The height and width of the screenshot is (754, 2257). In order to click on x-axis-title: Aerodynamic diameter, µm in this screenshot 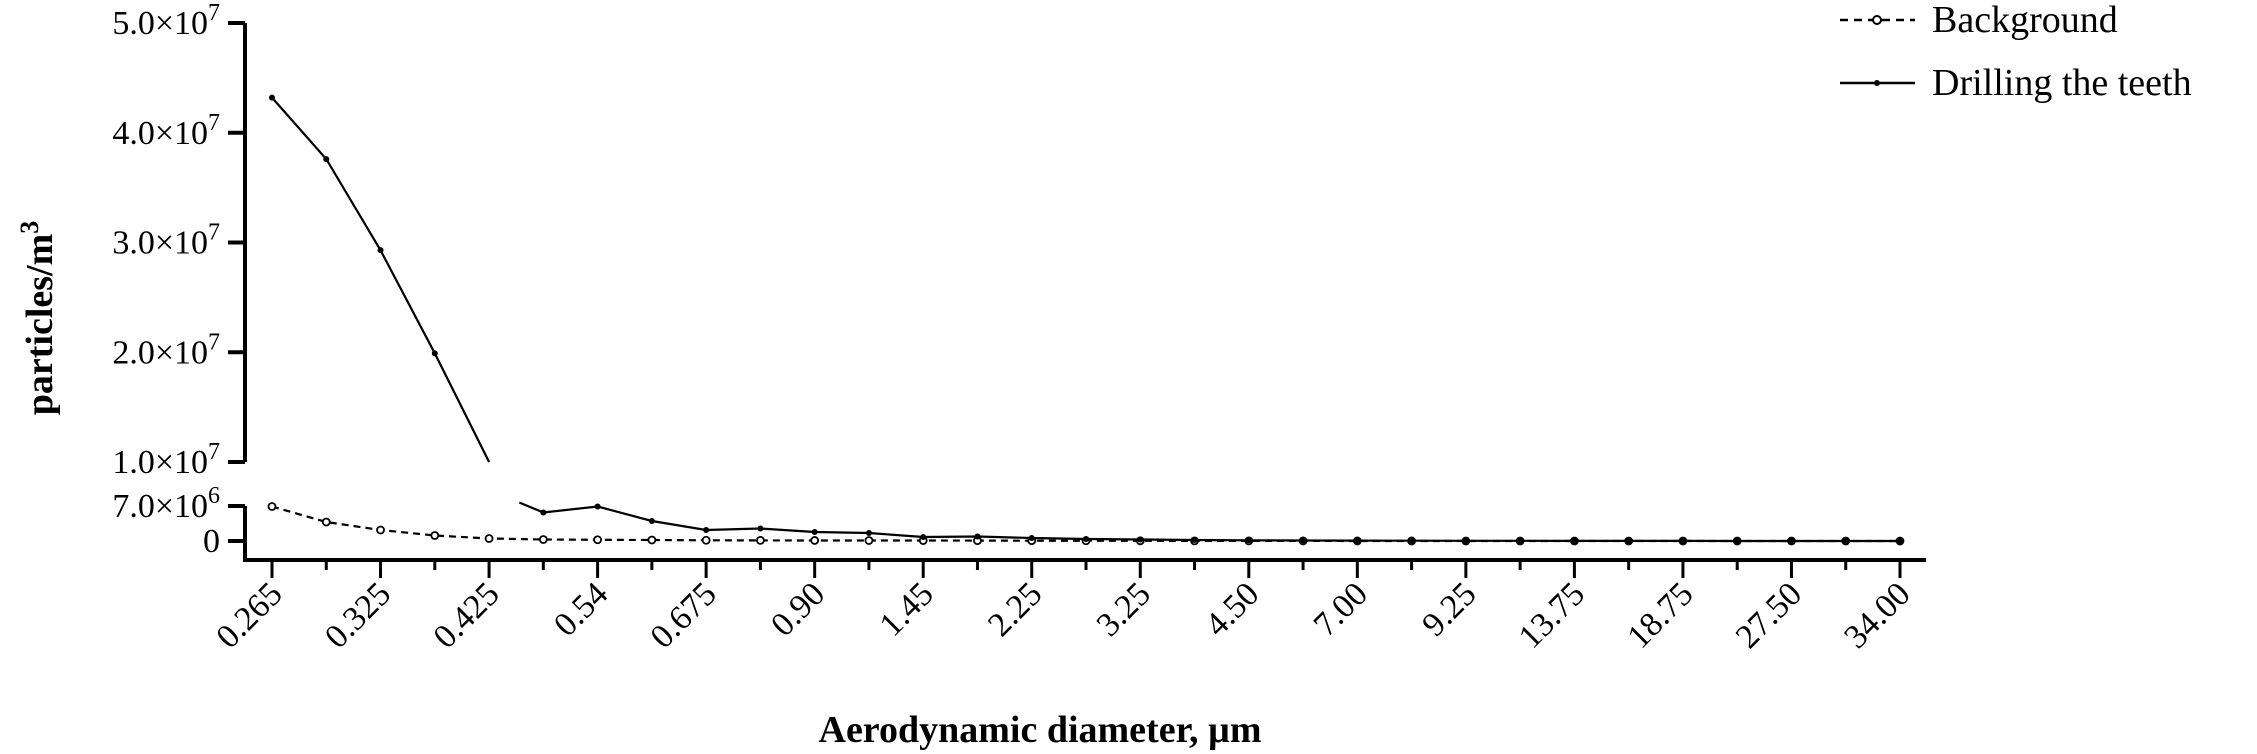, I will do `click(1040, 730)`.